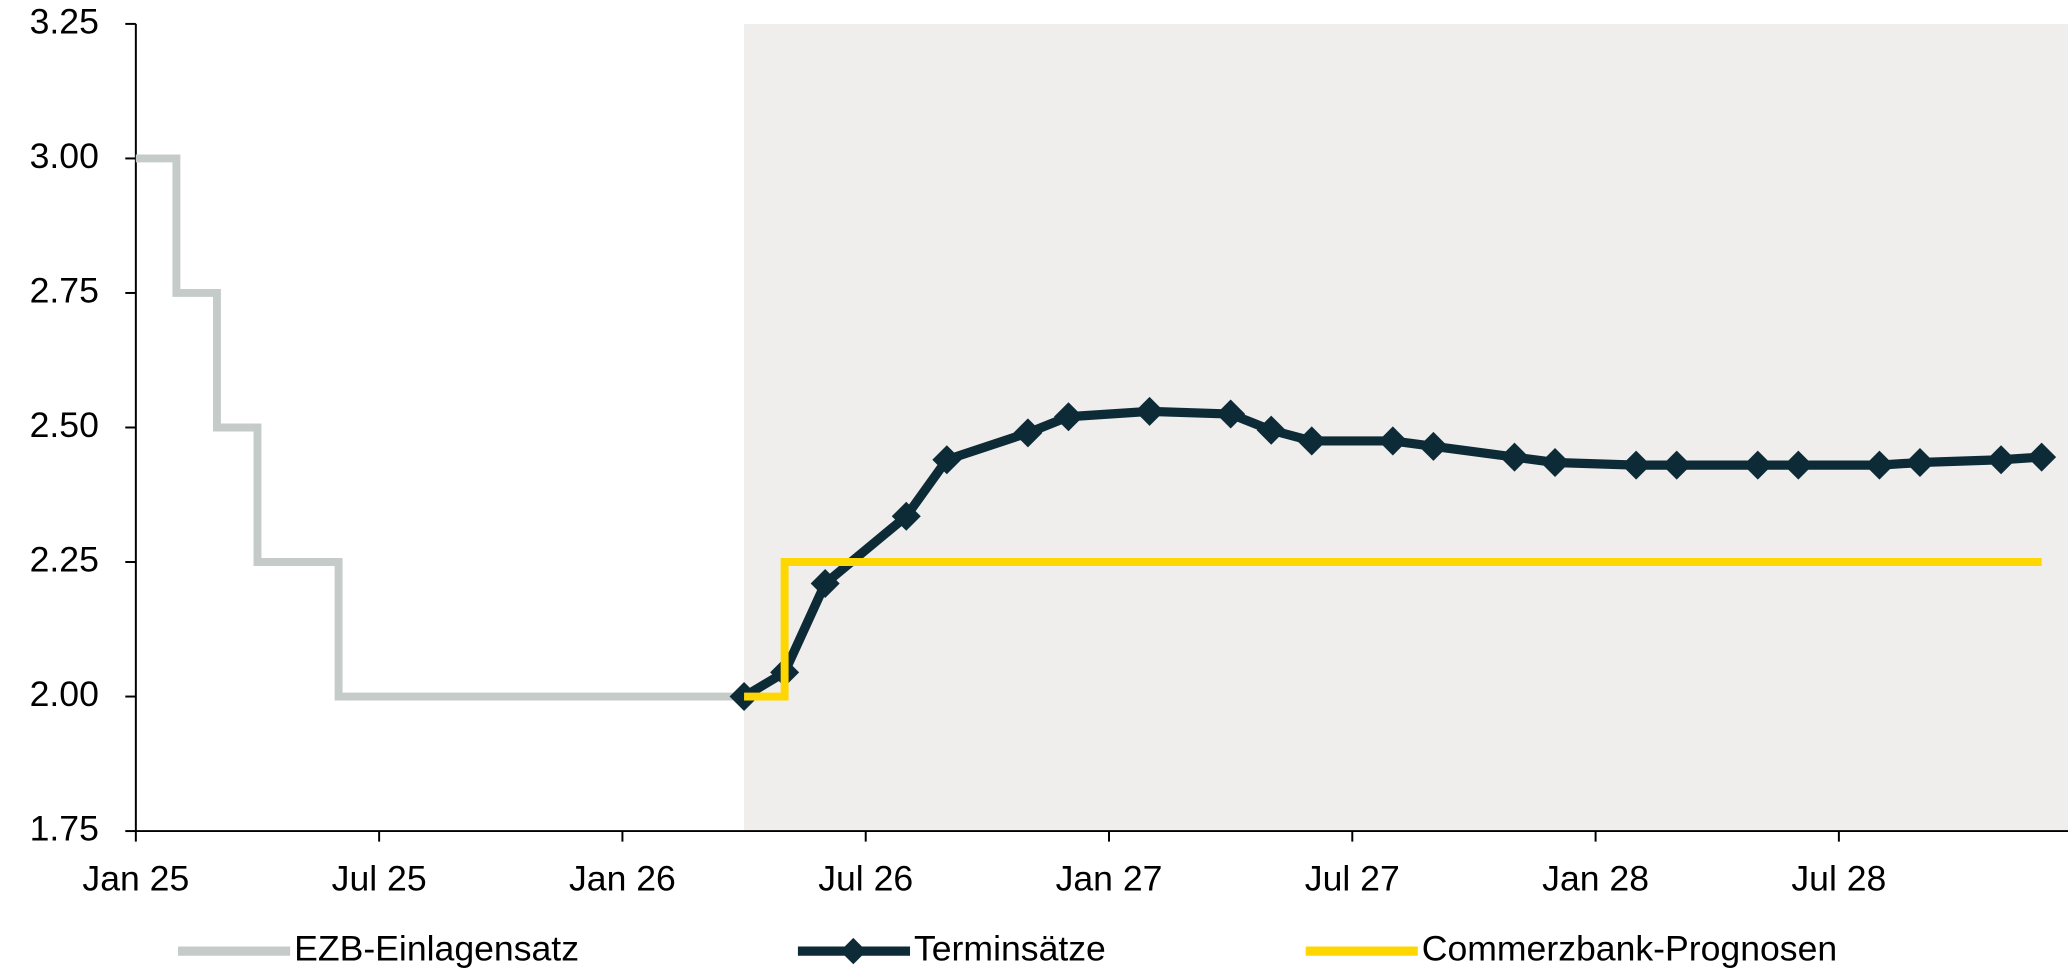 This screenshot has width=2068, height=975. I want to click on y-tick-label: 2.00, so click(64, 694).